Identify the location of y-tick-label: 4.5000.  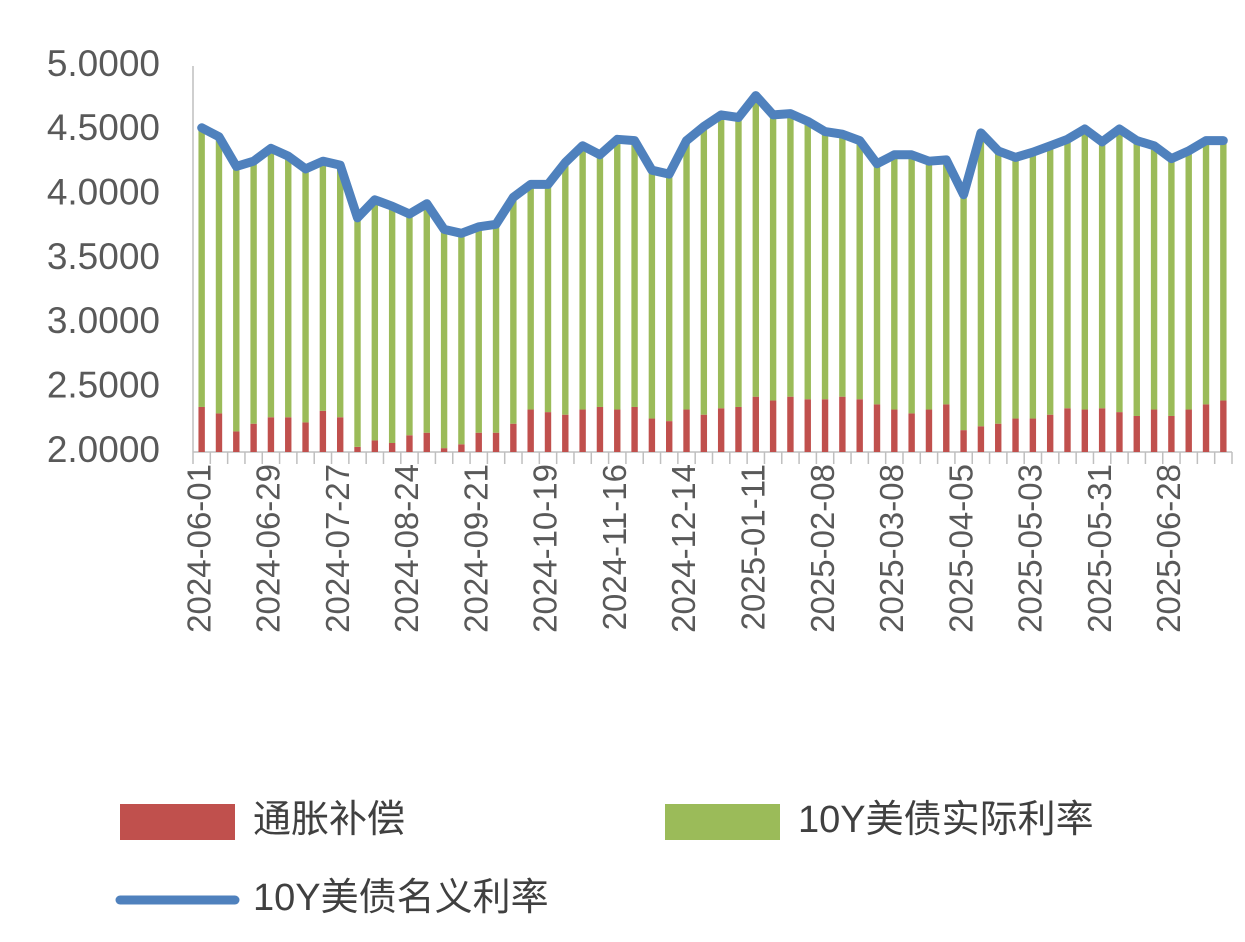
(103, 127).